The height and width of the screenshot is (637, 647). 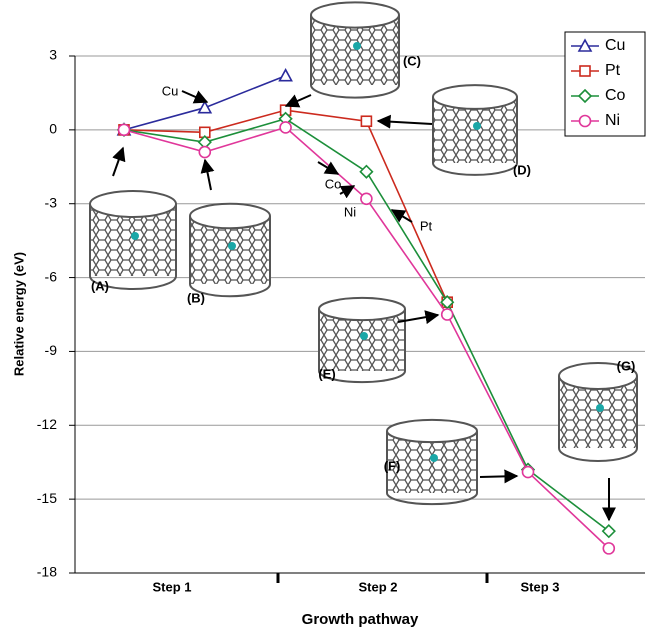 What do you see at coordinates (51, 276) in the screenshot?
I see `y-tick-label: -6` at bounding box center [51, 276].